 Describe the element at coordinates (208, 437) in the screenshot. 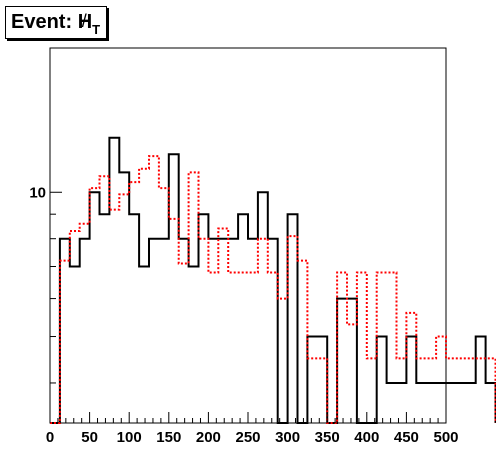

I see `x-tick-label: 200` at that location.